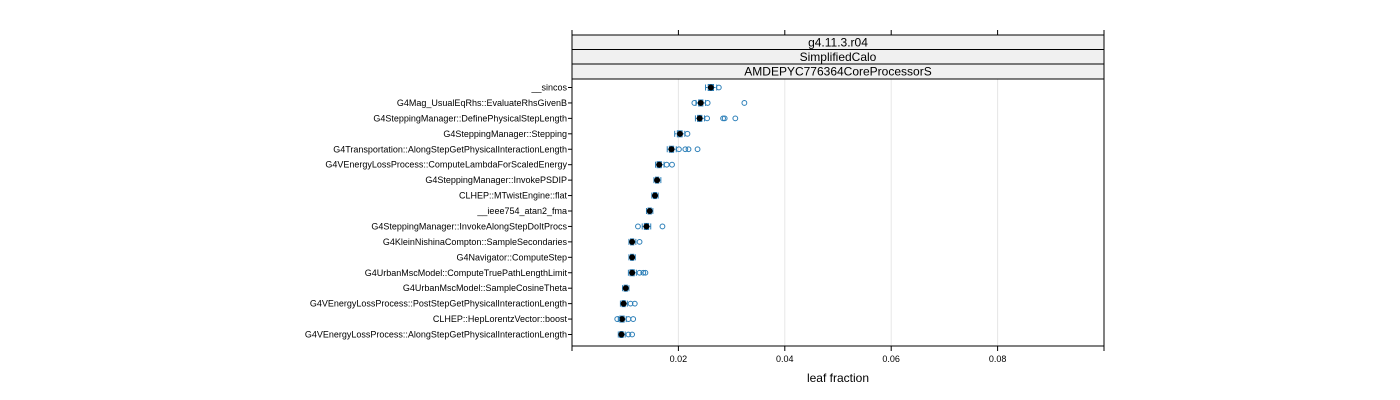 The width and height of the screenshot is (1400, 400). I want to click on category-label: G4Mag_UsualEqRhs::EvaluateRhsGivenB, so click(482, 103).